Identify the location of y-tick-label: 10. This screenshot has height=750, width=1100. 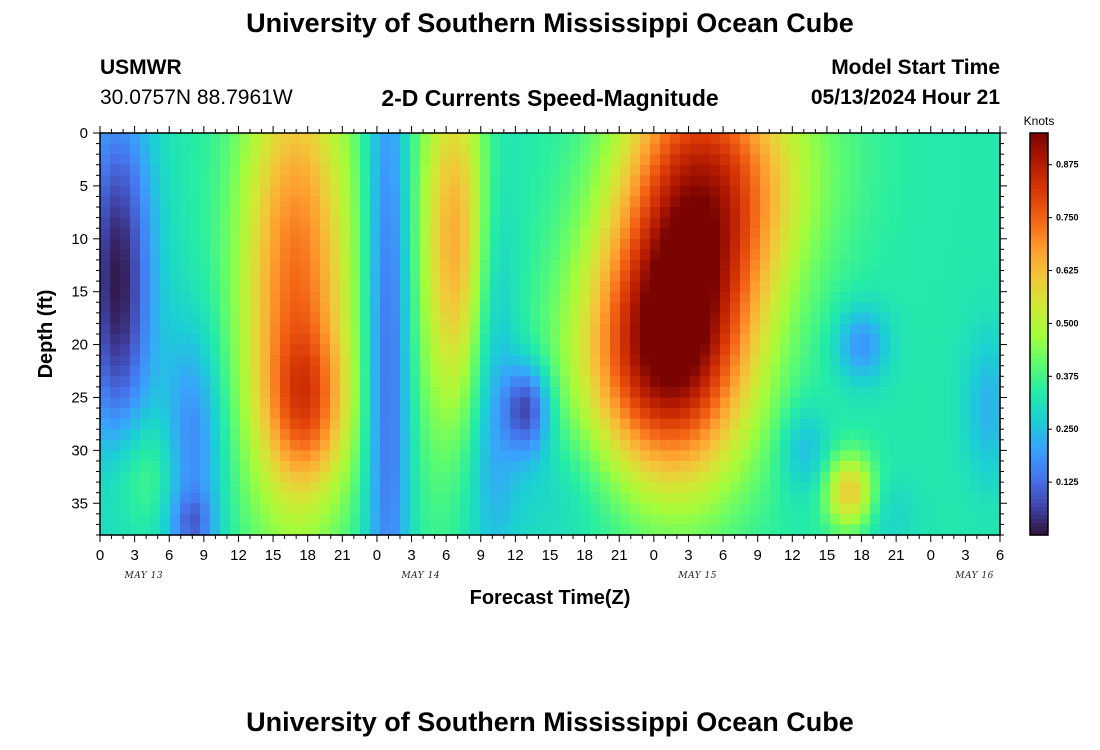
(79, 239).